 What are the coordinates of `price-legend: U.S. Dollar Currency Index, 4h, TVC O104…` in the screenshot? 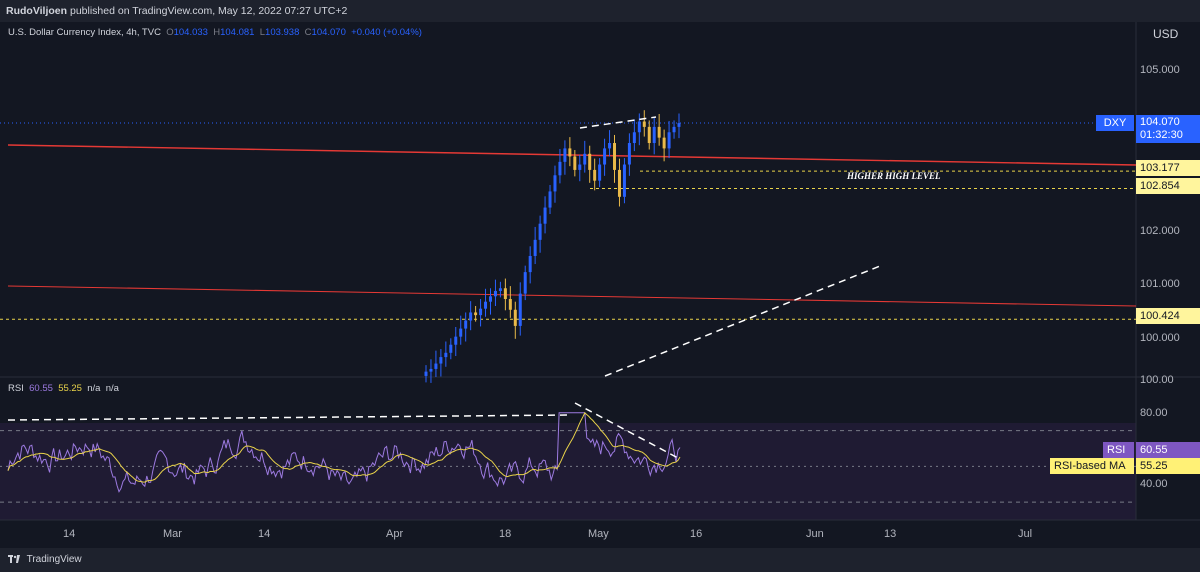 It's located at (215, 32).